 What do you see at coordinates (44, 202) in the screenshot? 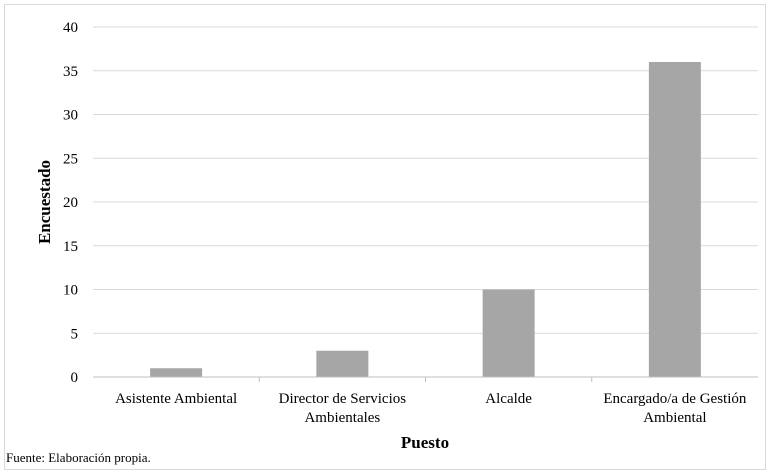
I see `y-axis-title: Encuestado` at bounding box center [44, 202].